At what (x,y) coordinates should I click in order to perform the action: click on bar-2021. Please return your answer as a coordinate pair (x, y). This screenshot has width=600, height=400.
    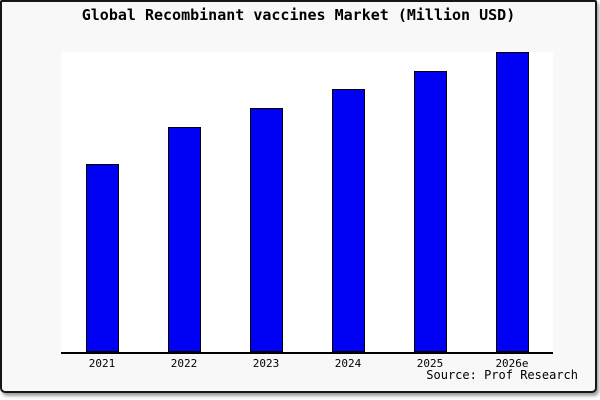
    Looking at the image, I should click on (102, 257).